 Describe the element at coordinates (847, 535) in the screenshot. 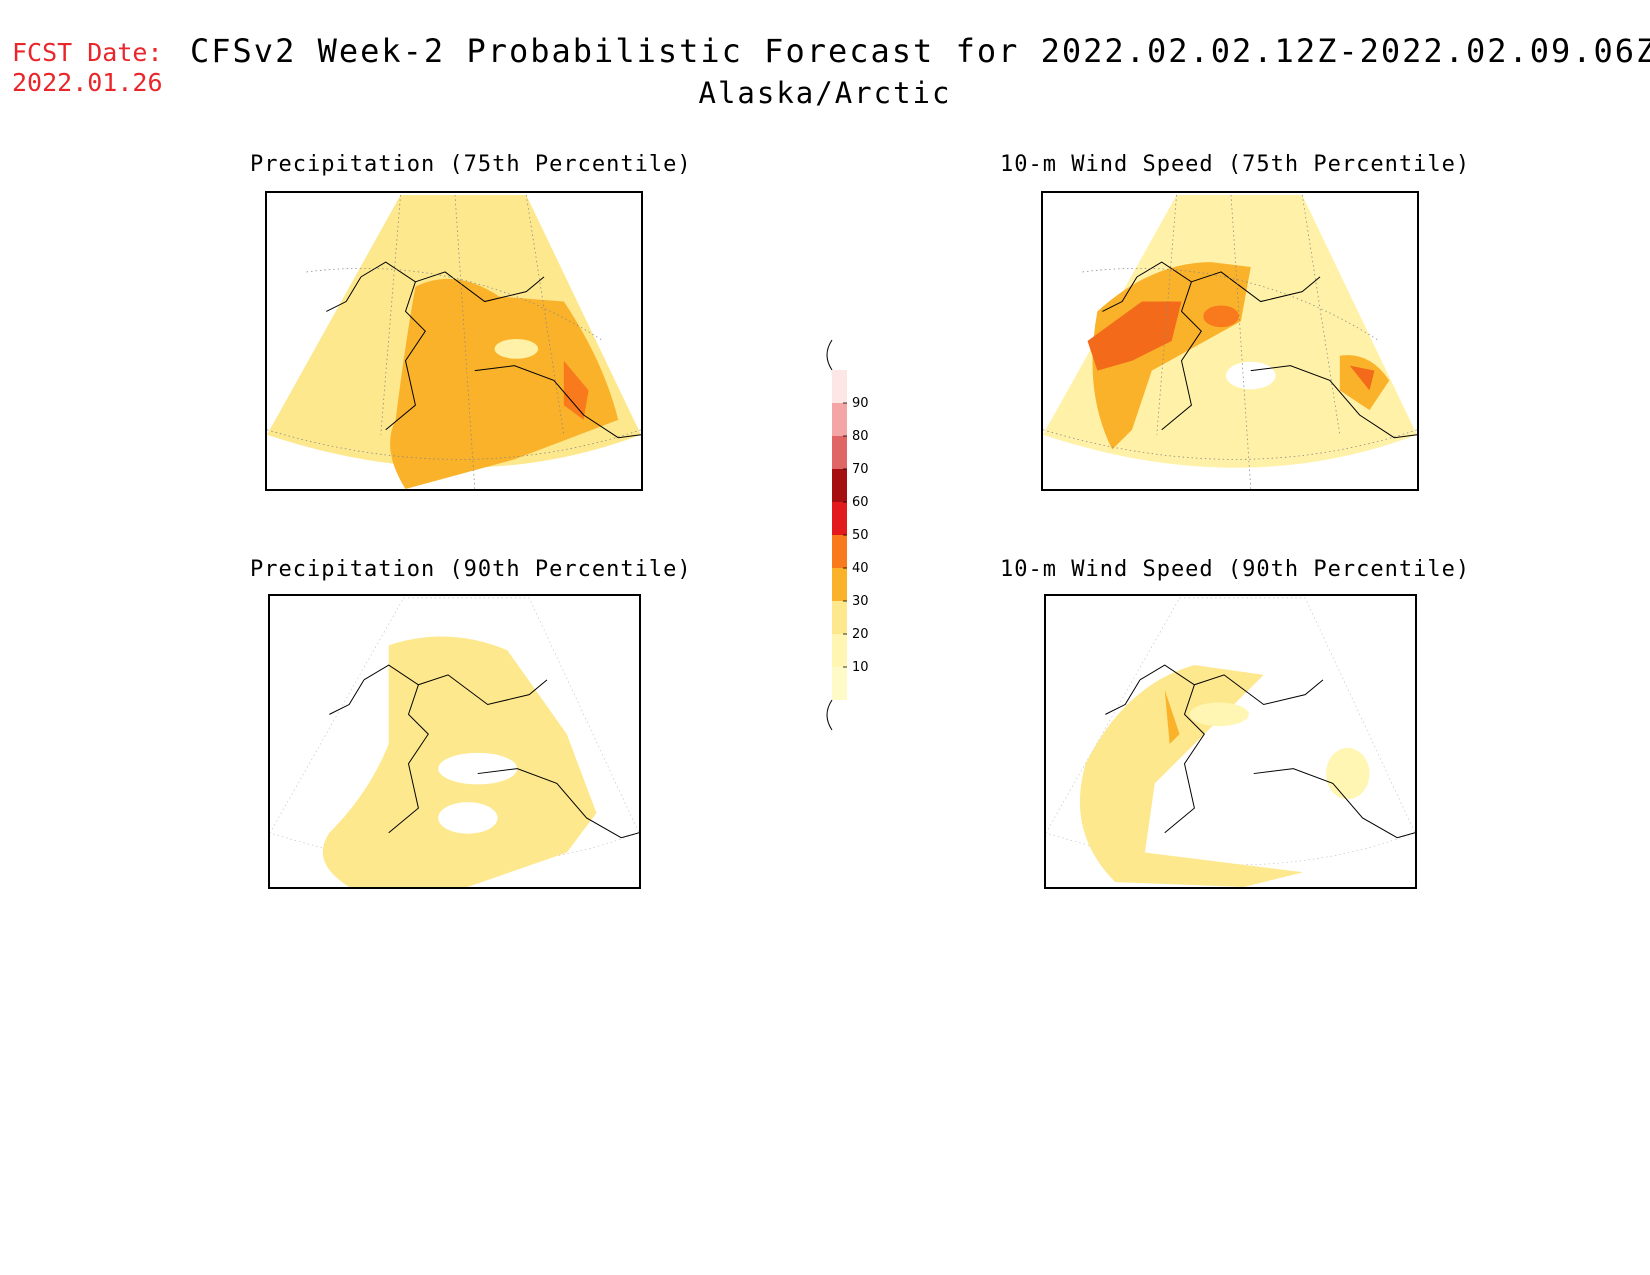

I see `colorbar-legend: 10 20 30 40 50 60 70 80 90` at that location.